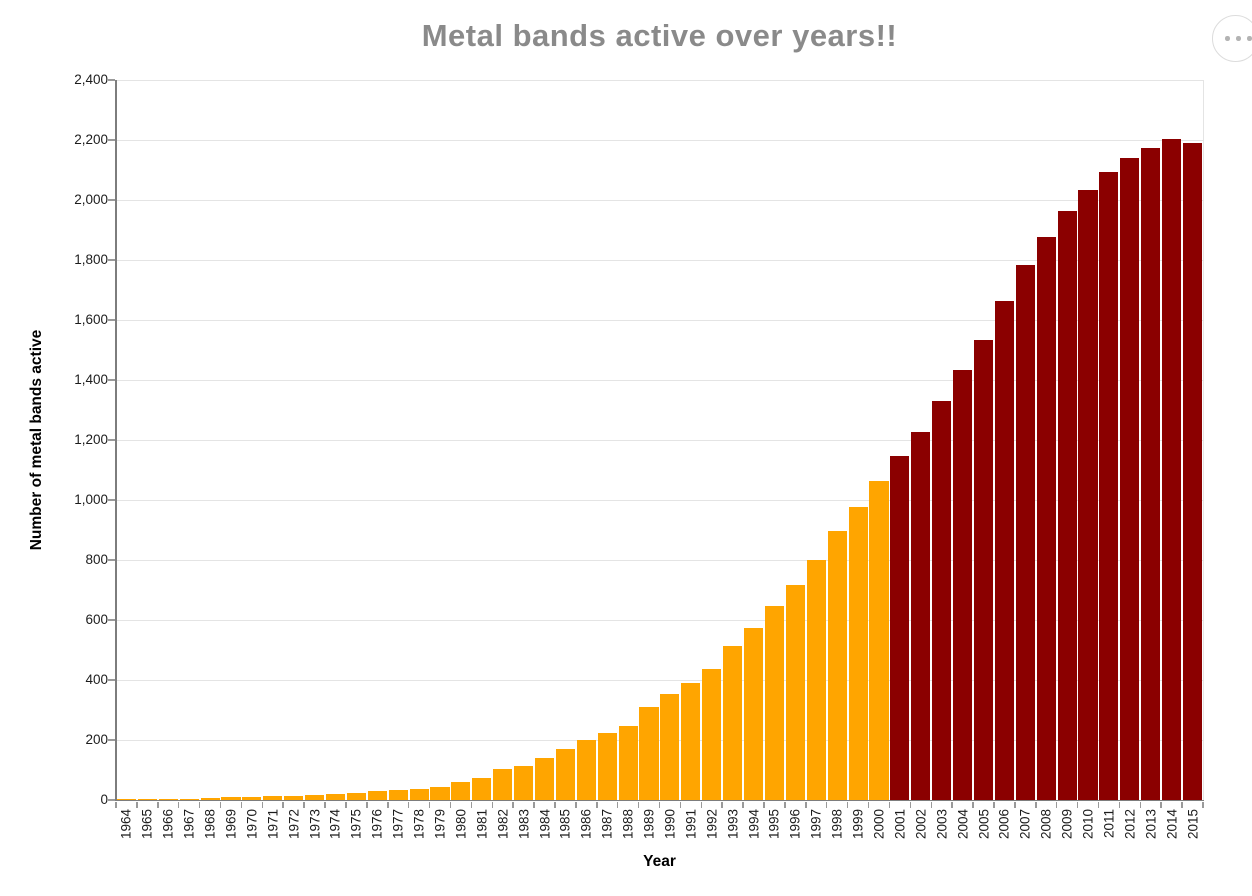  I want to click on bar-1982, so click(503, 784).